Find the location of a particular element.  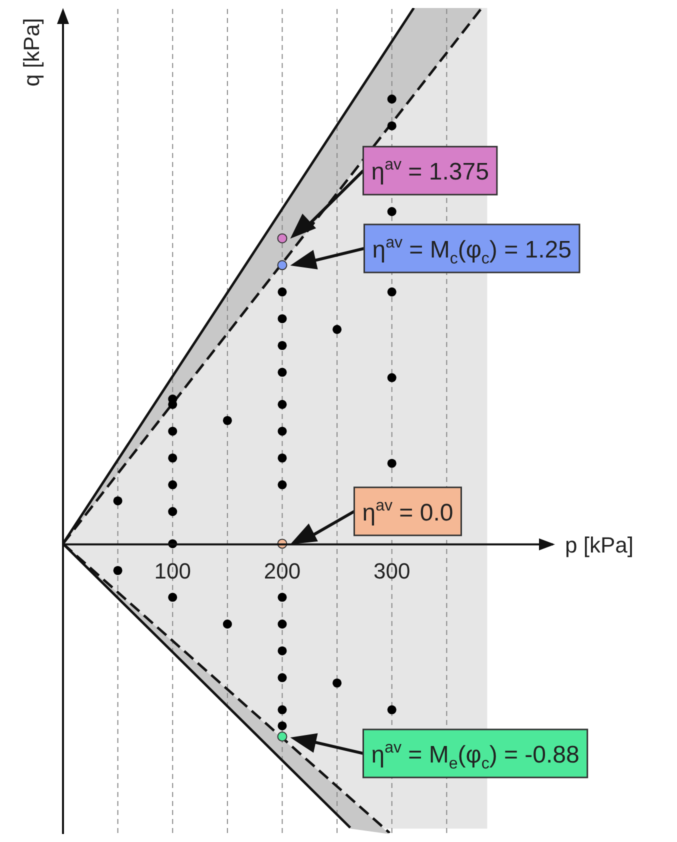

x-tick-label: 300 is located at coordinates (392, 571).